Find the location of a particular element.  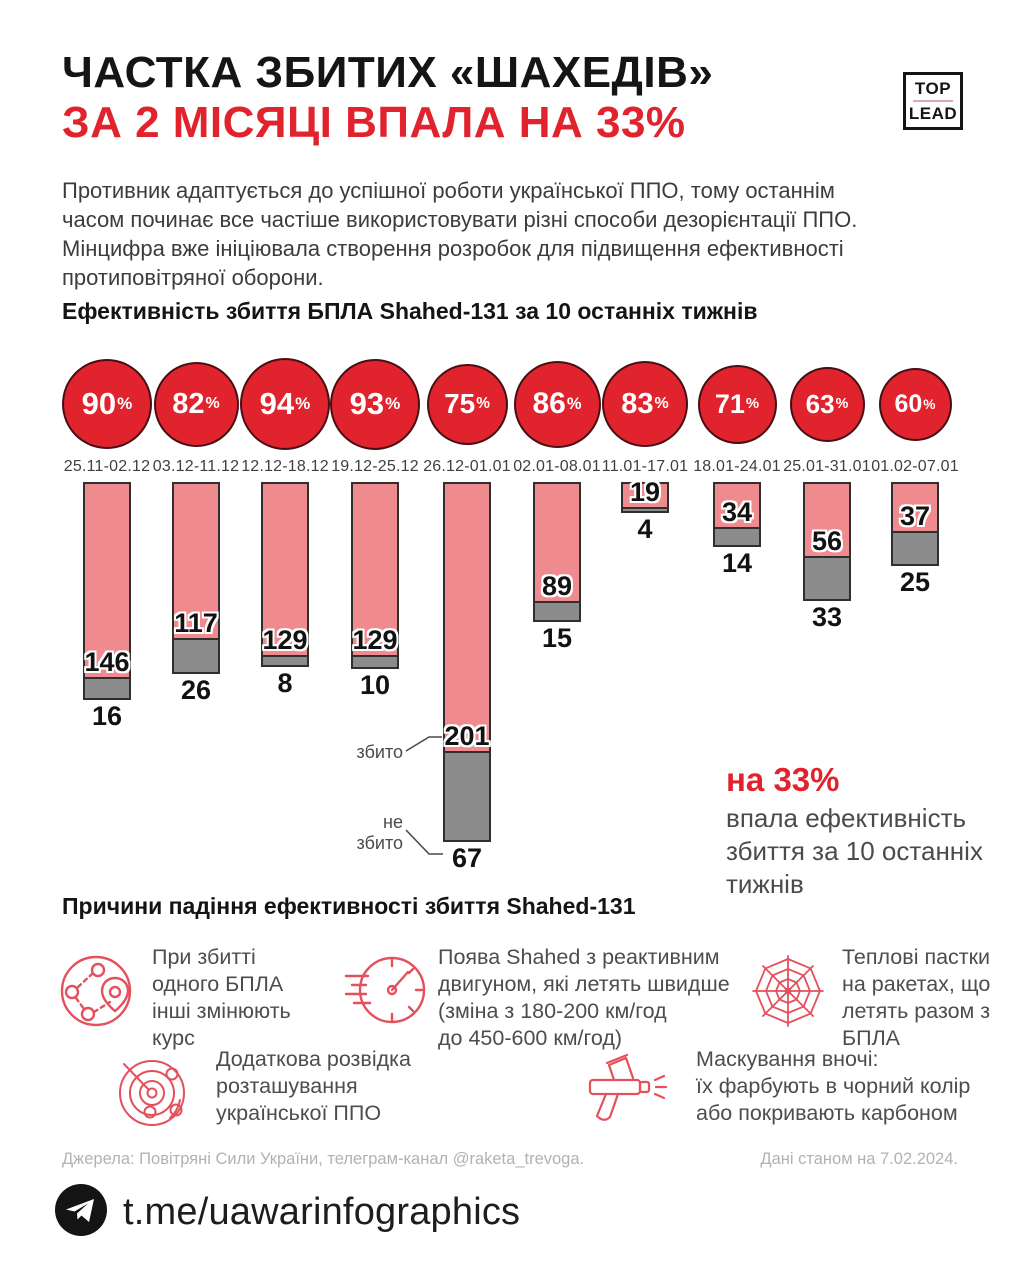

bar-stack: 201 67 is located at coordinates (467, 677).